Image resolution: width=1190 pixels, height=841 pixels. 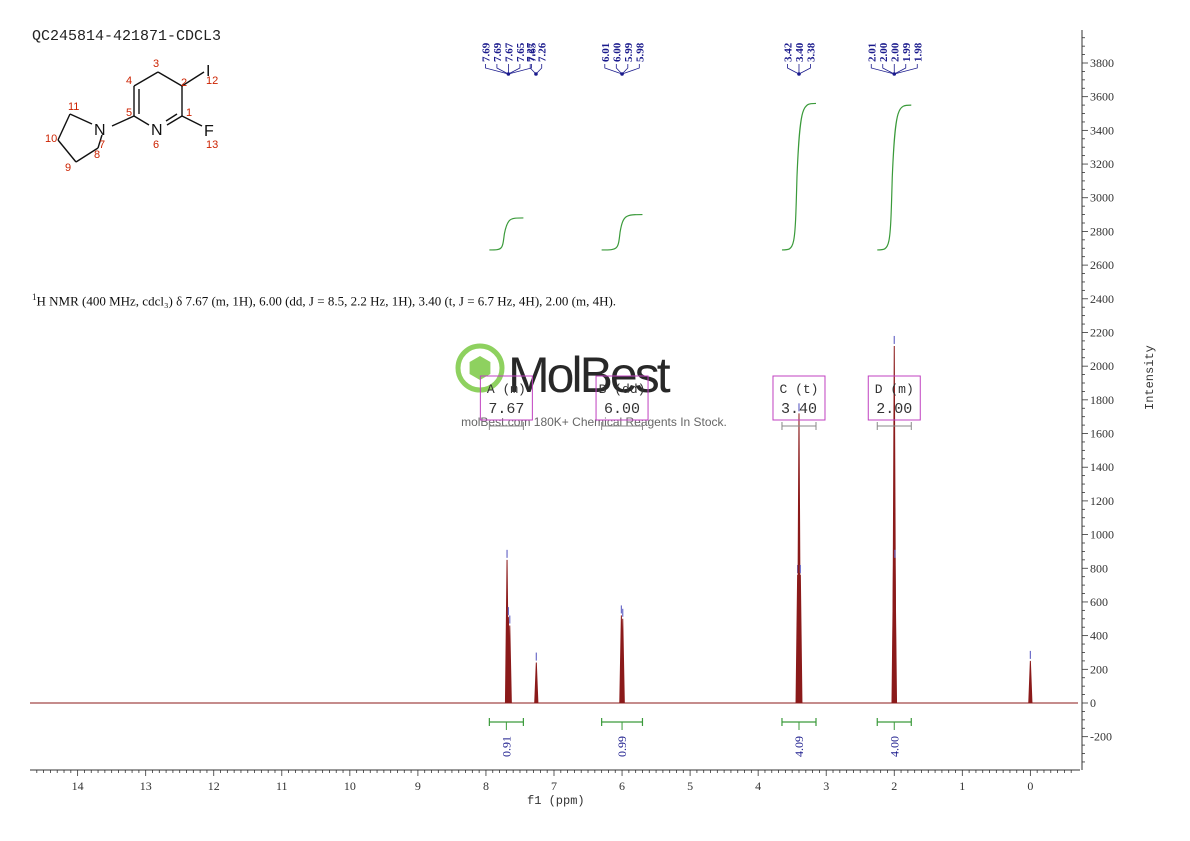 What do you see at coordinates (640, 52) in the screenshot?
I see `peak-shift-label: 5.98` at bounding box center [640, 52].